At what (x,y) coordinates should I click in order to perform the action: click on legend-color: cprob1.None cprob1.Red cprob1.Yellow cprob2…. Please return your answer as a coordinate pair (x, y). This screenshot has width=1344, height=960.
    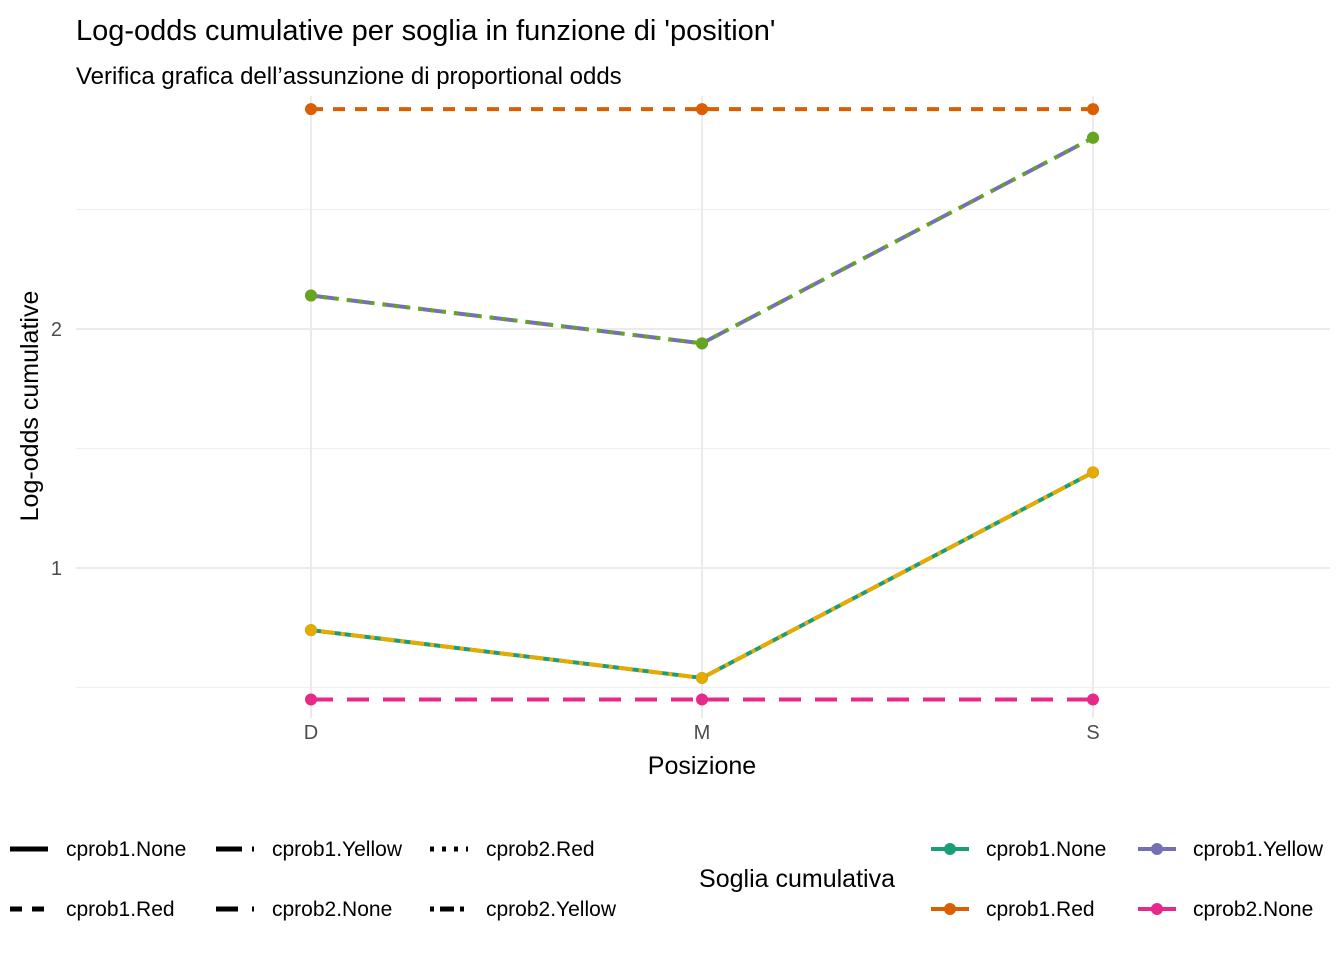
    Looking at the image, I should click on (1127, 879).